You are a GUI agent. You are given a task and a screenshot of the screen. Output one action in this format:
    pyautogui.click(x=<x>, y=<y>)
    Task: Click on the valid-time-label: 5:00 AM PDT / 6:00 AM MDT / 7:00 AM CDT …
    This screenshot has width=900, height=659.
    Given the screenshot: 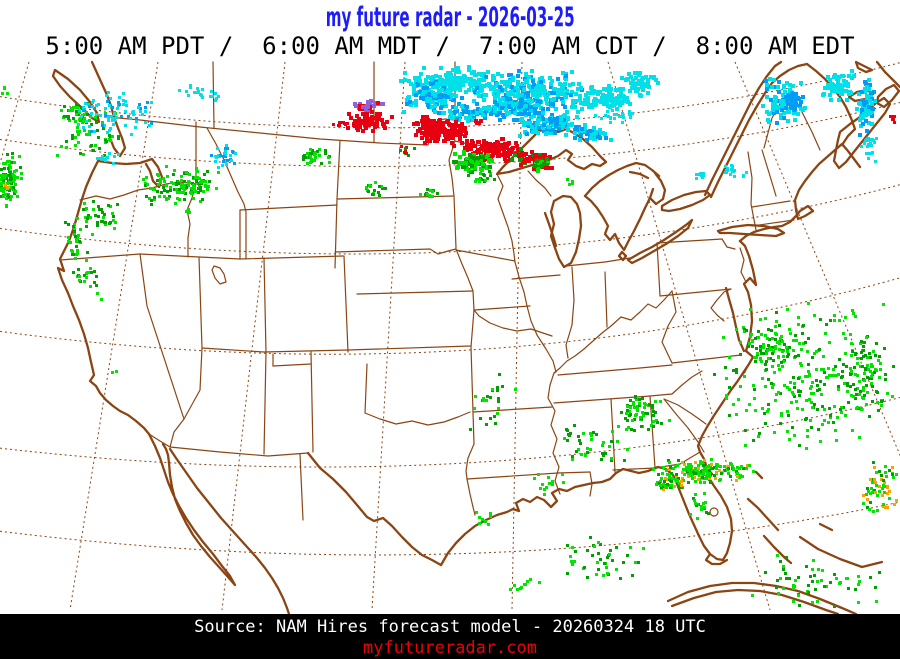 What is the action you would take?
    pyautogui.click(x=450, y=46)
    